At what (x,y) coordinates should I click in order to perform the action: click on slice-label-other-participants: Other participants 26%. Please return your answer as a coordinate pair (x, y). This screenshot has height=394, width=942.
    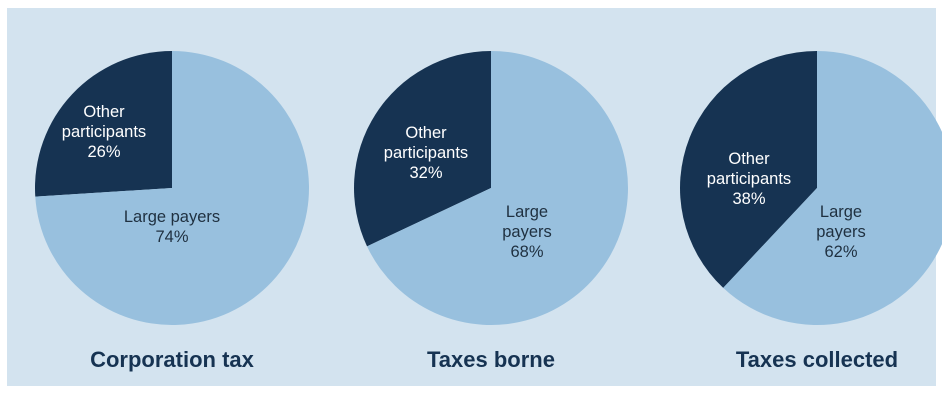
    Looking at the image, I should click on (104, 132).